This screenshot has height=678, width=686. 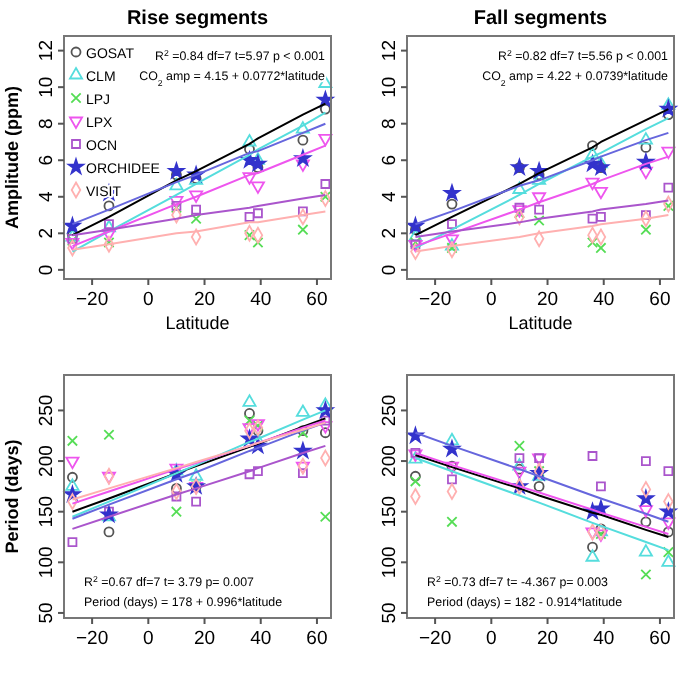 What do you see at coordinates (541, 19) in the screenshot?
I see `chart-title: Fall segments` at bounding box center [541, 19].